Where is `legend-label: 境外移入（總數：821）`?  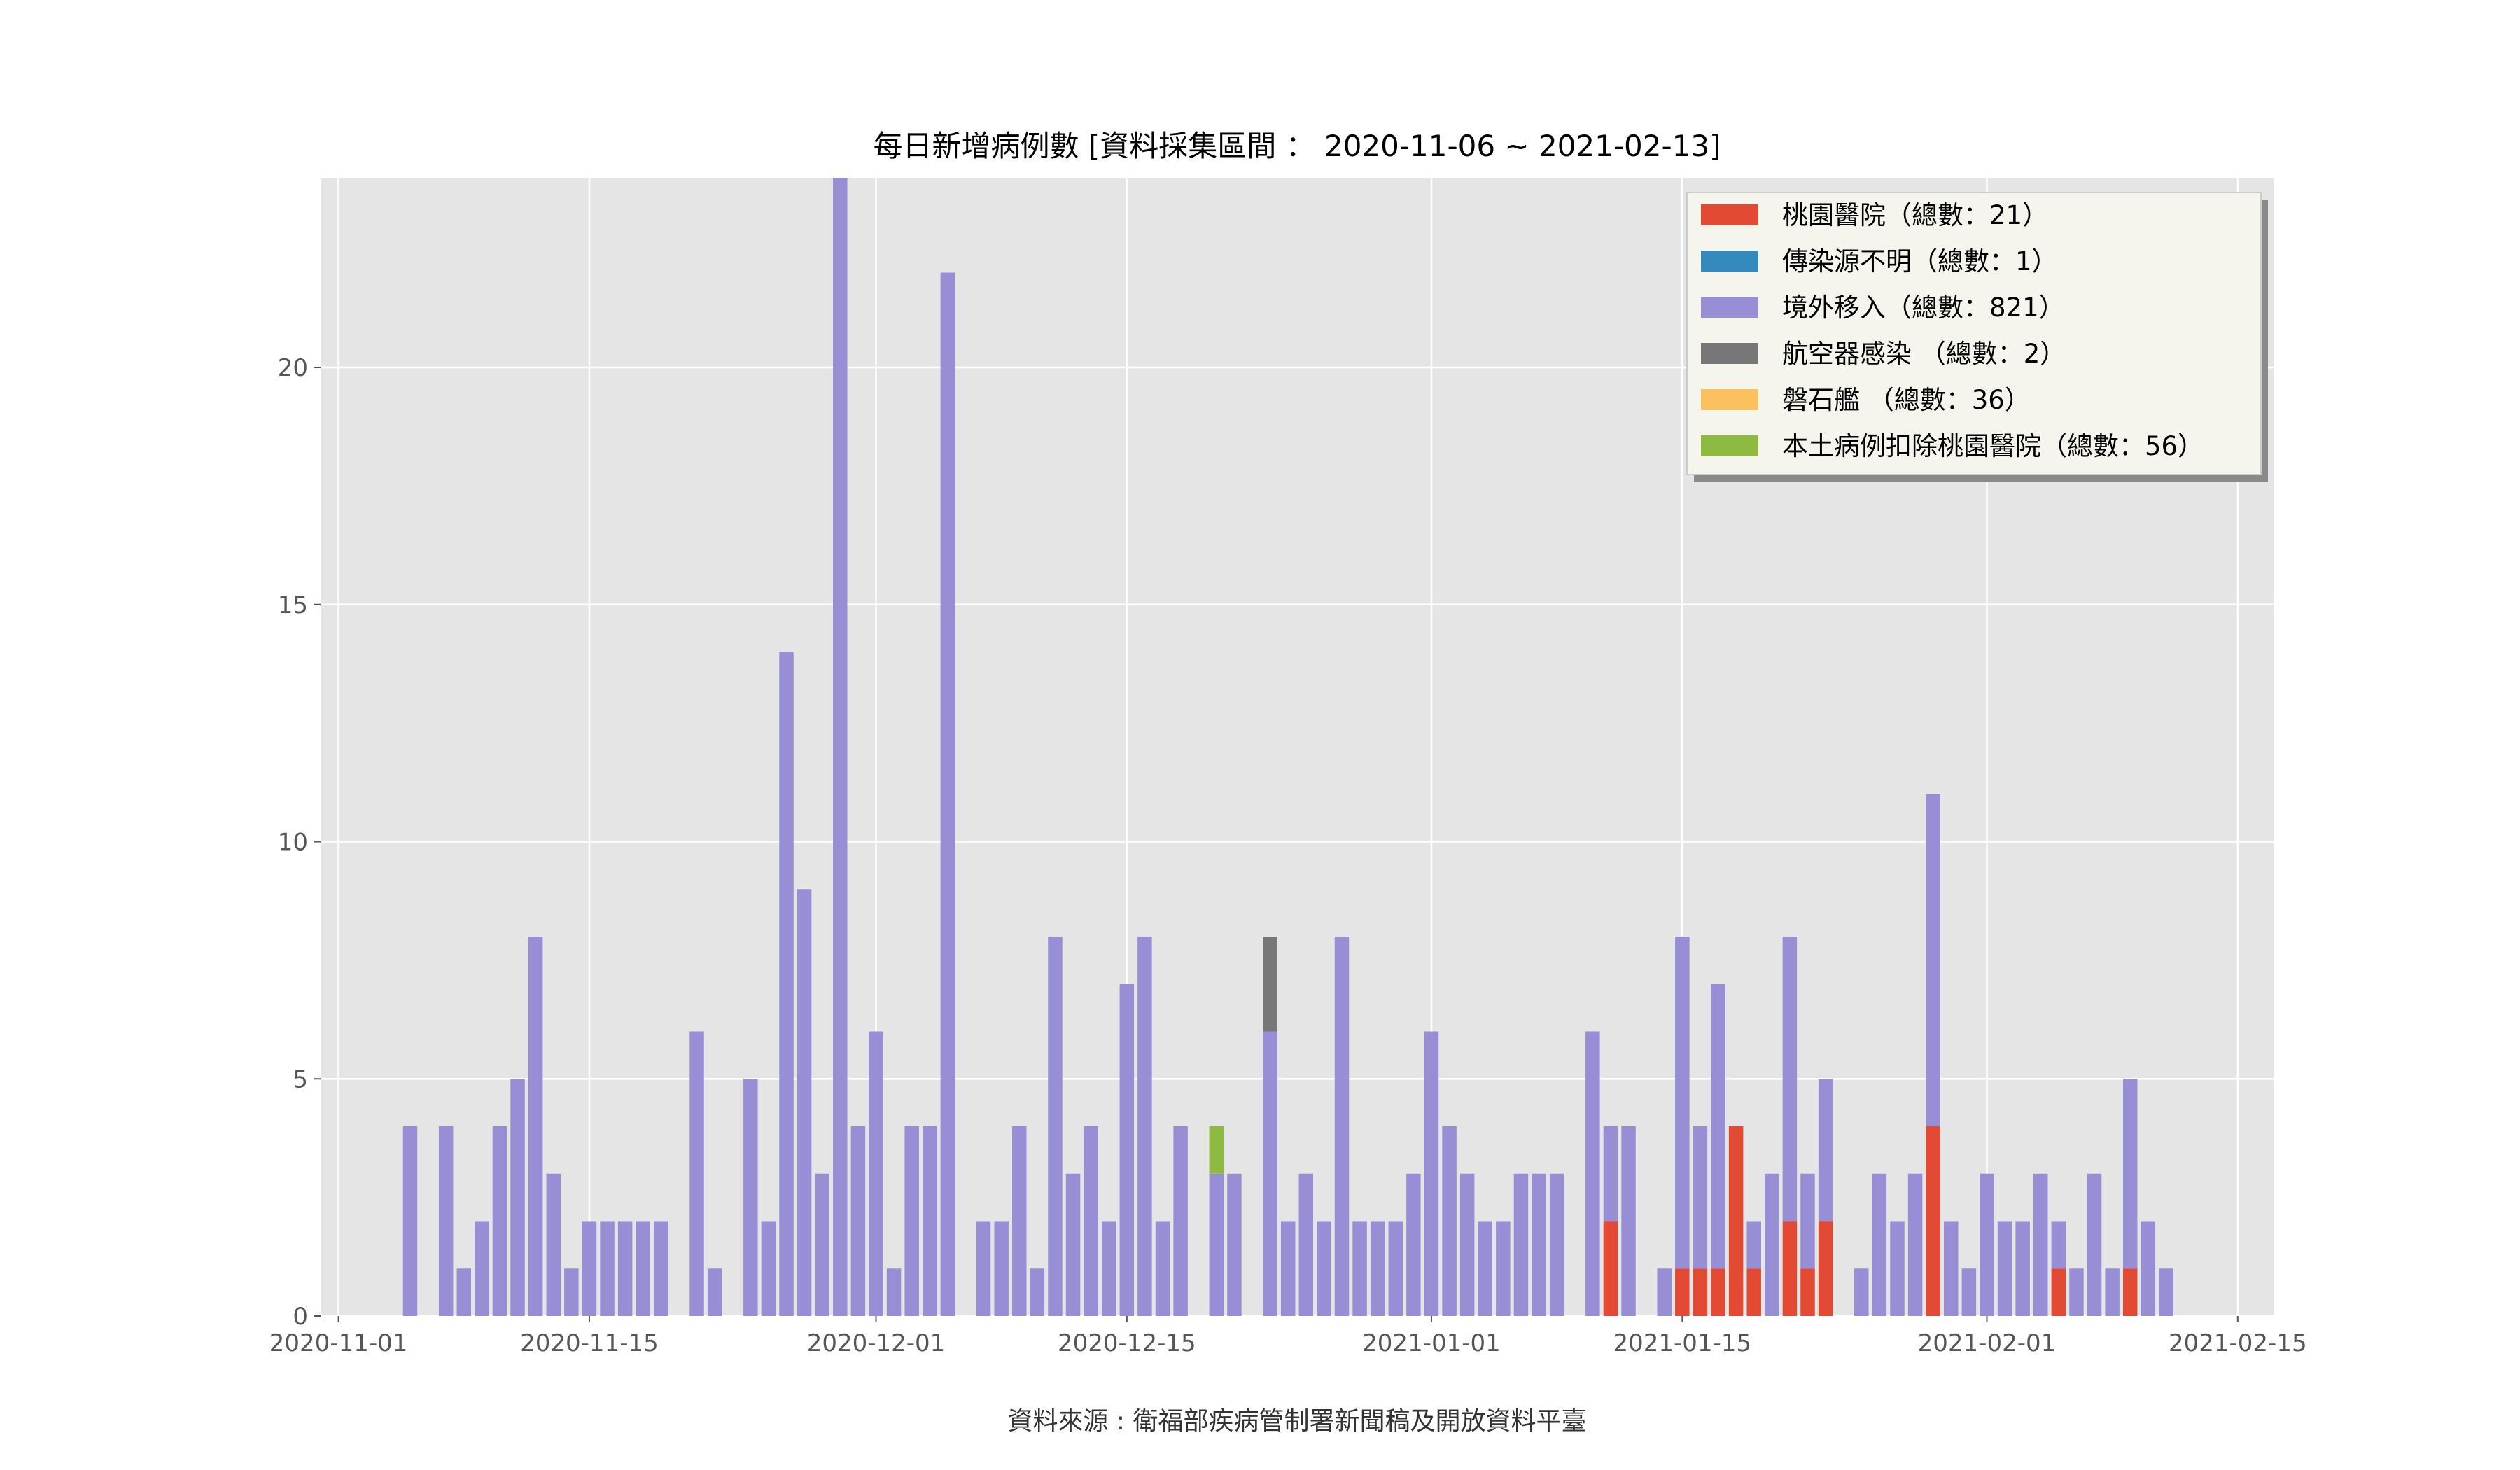 legend-label: 境外移入（總數：821） is located at coordinates (1923, 308).